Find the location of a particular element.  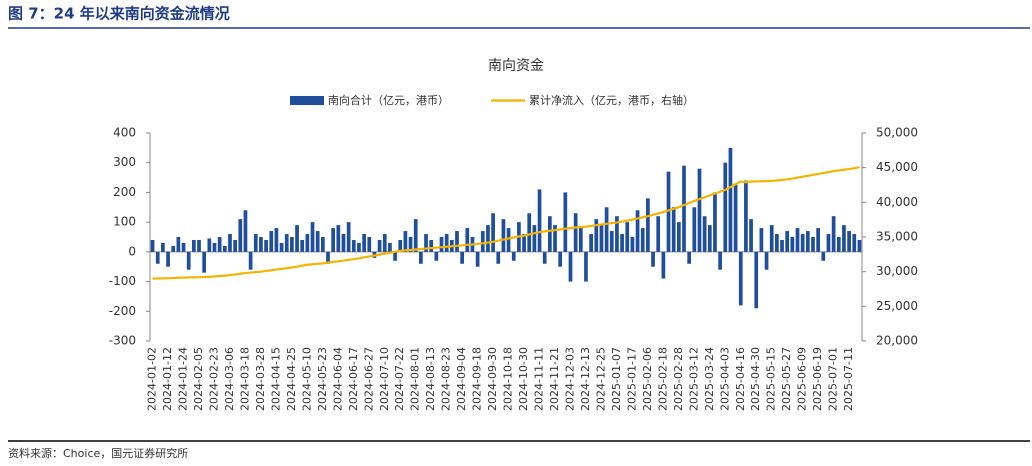

x-tick-label: 2025-01-17 is located at coordinates (631, 379).